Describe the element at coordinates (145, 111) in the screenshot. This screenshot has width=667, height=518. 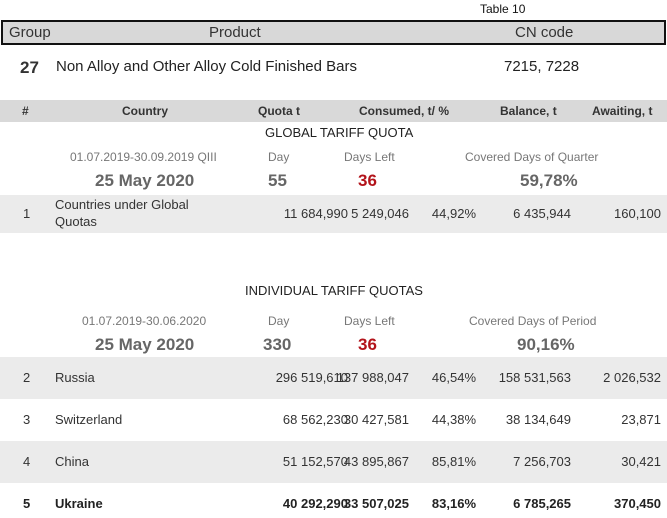
I see `col-country-header: Country` at that location.